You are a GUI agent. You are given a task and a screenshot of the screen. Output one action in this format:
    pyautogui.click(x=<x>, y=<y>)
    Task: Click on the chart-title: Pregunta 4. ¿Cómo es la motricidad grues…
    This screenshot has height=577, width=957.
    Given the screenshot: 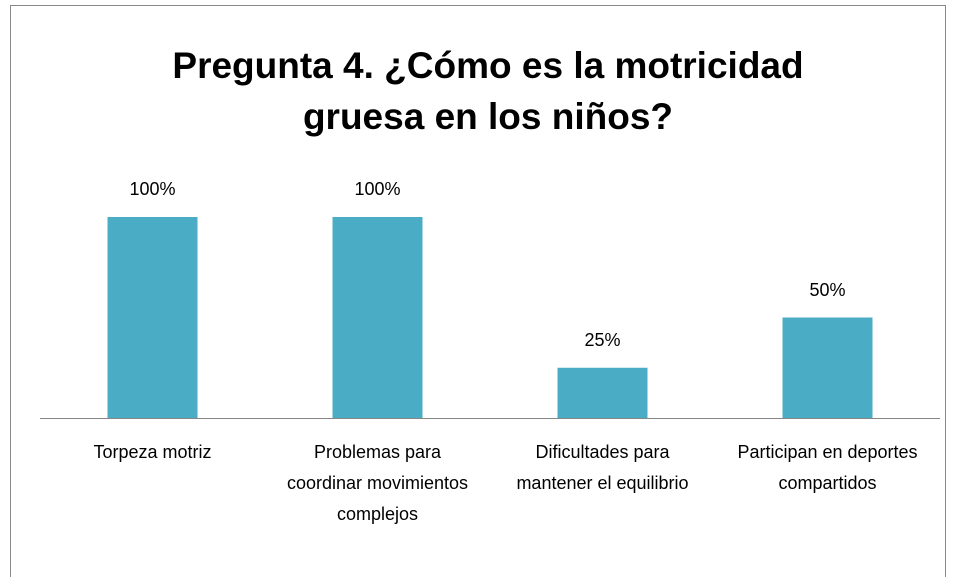 What is the action you would take?
    pyautogui.click(x=488, y=91)
    